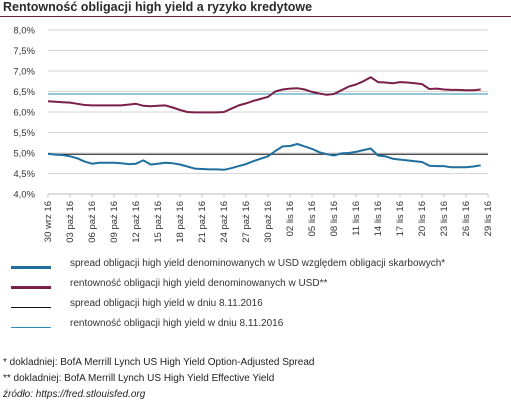  What do you see at coordinates (400, 218) in the screenshot?
I see `x-tick-label: 17 lis 16` at bounding box center [400, 218].